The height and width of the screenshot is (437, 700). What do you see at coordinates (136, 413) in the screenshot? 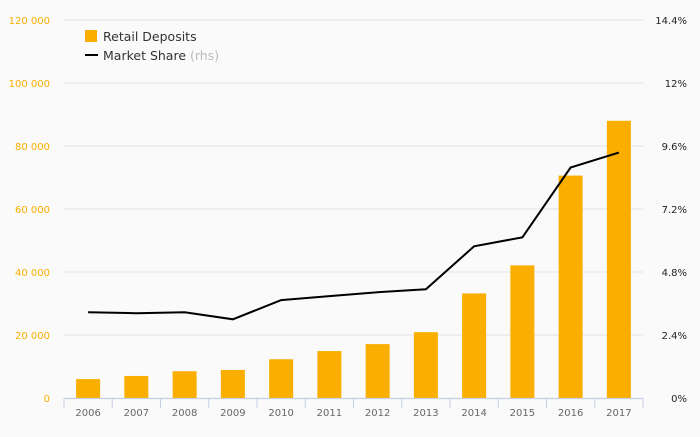
I see `x-tick-label: 2007` at bounding box center [136, 413].